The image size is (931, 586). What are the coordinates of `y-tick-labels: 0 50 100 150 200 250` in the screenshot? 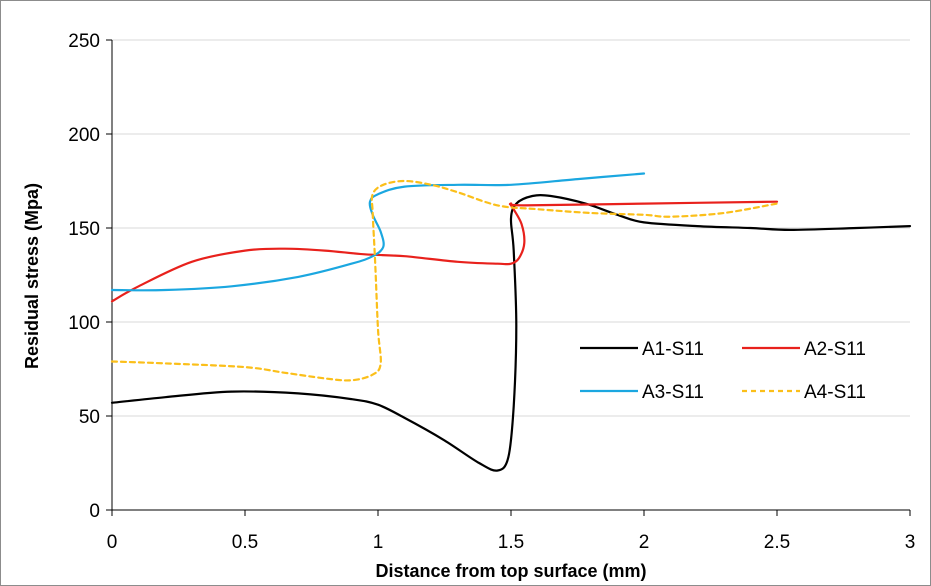 It's located at (90, 276).